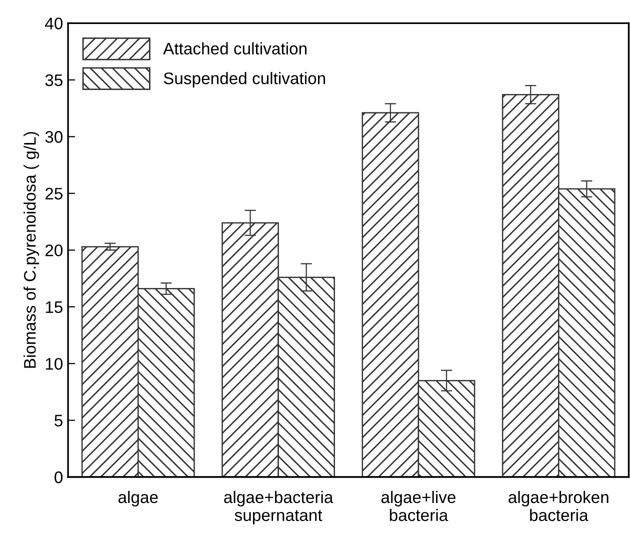  I want to click on x-tick-label: algae+broken bacteria, so click(558, 506).